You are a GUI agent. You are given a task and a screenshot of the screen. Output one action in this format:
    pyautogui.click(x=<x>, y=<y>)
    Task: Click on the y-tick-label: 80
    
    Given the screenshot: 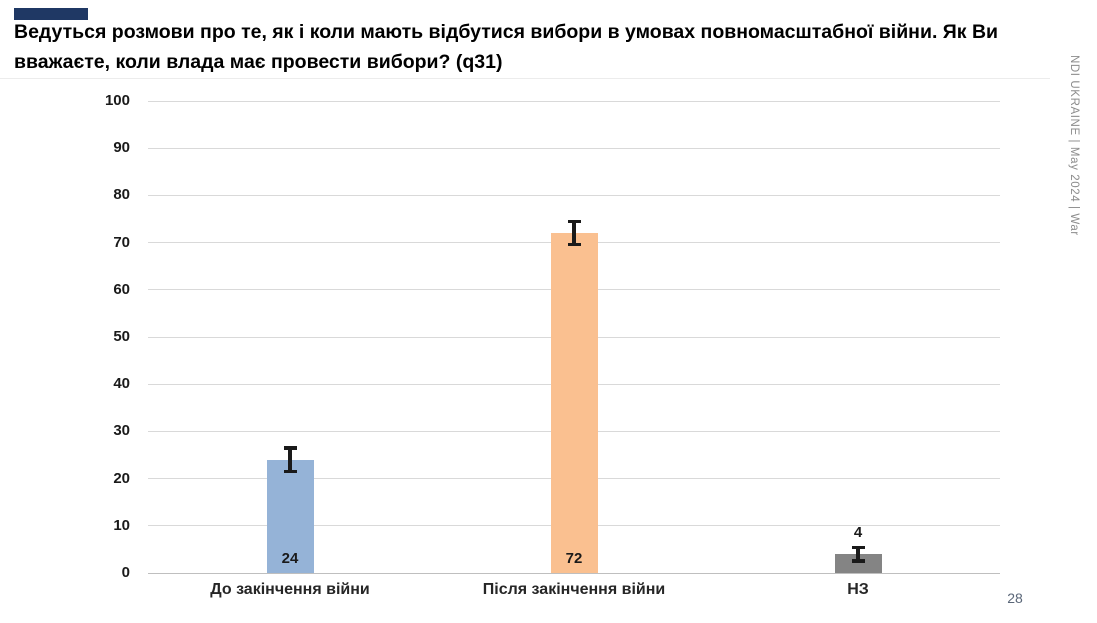 What is the action you would take?
    pyautogui.click(x=121, y=195)
    